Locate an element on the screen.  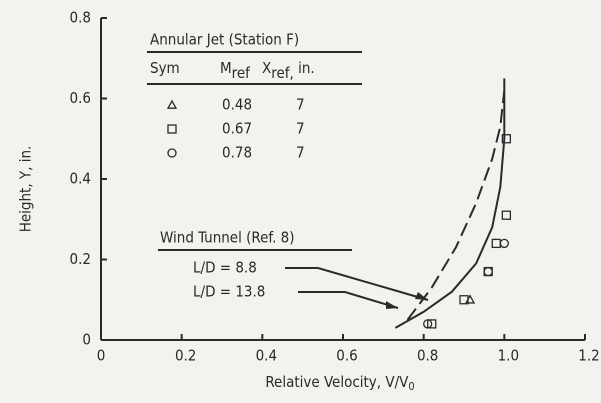
legend-header: Sym is located at coordinates (165, 68).